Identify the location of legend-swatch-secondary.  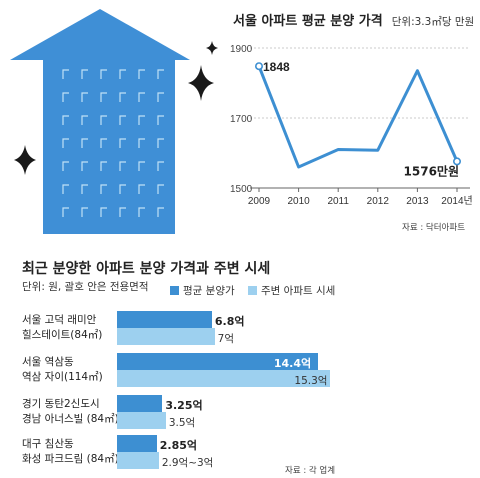
(252, 290).